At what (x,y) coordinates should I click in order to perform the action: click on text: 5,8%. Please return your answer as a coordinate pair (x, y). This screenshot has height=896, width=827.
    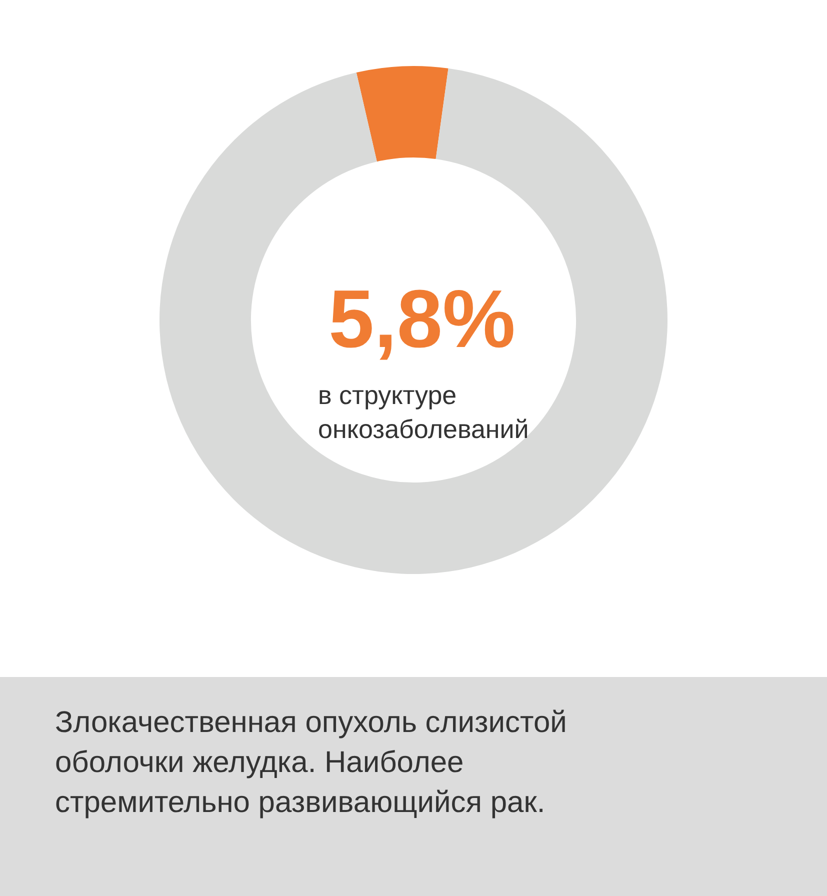
    Looking at the image, I should click on (422, 320).